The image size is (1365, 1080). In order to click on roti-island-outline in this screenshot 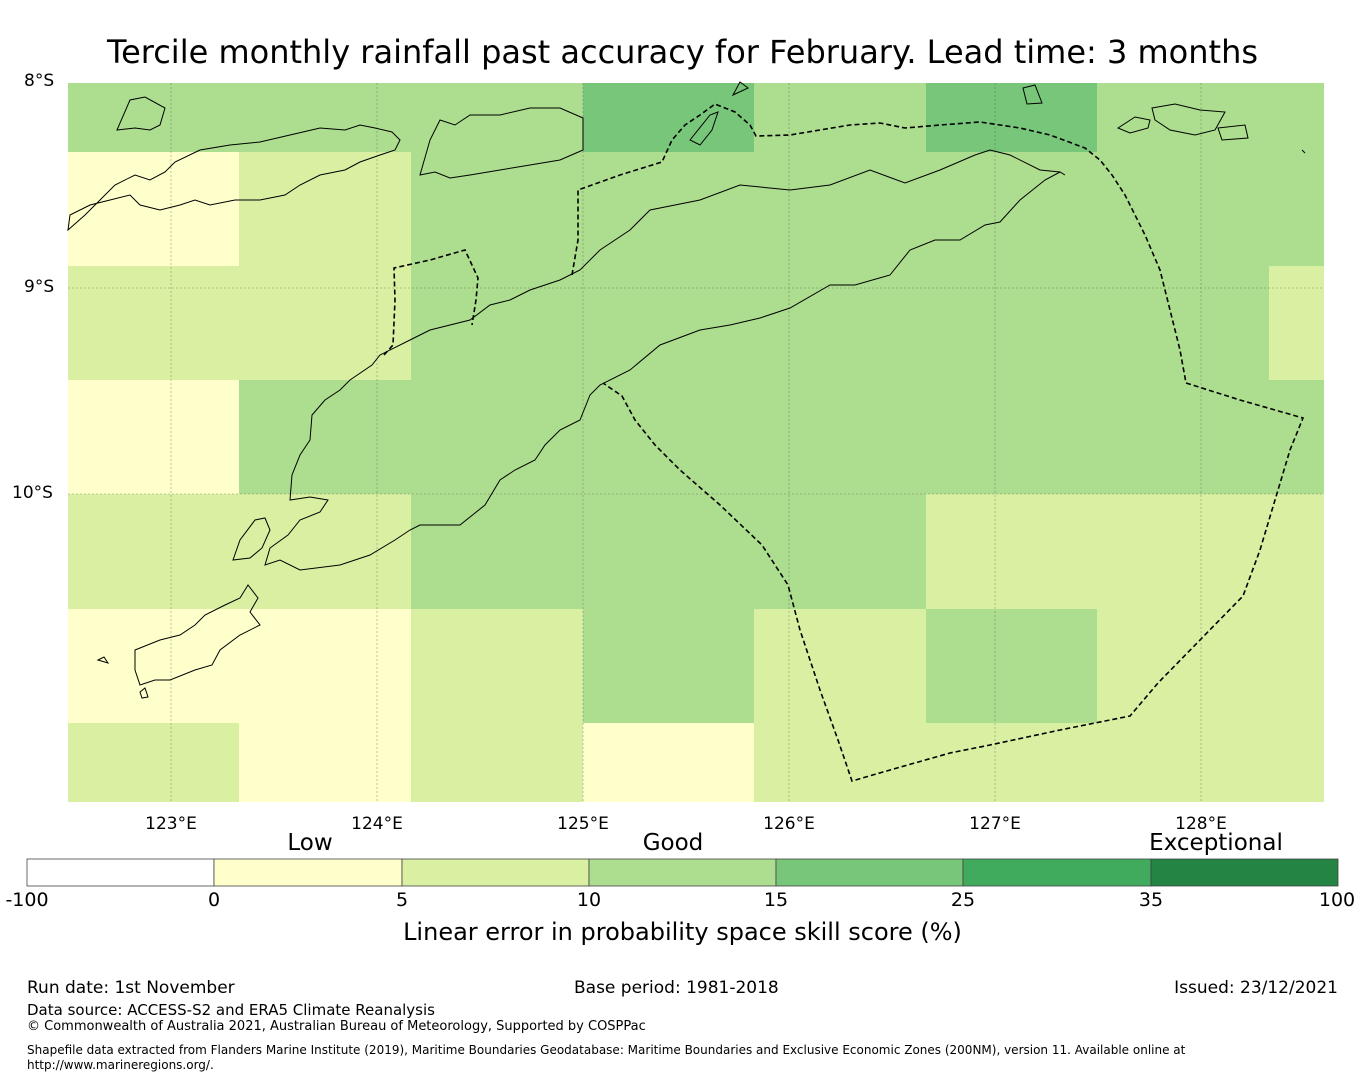, I will do `click(251, 539)`.